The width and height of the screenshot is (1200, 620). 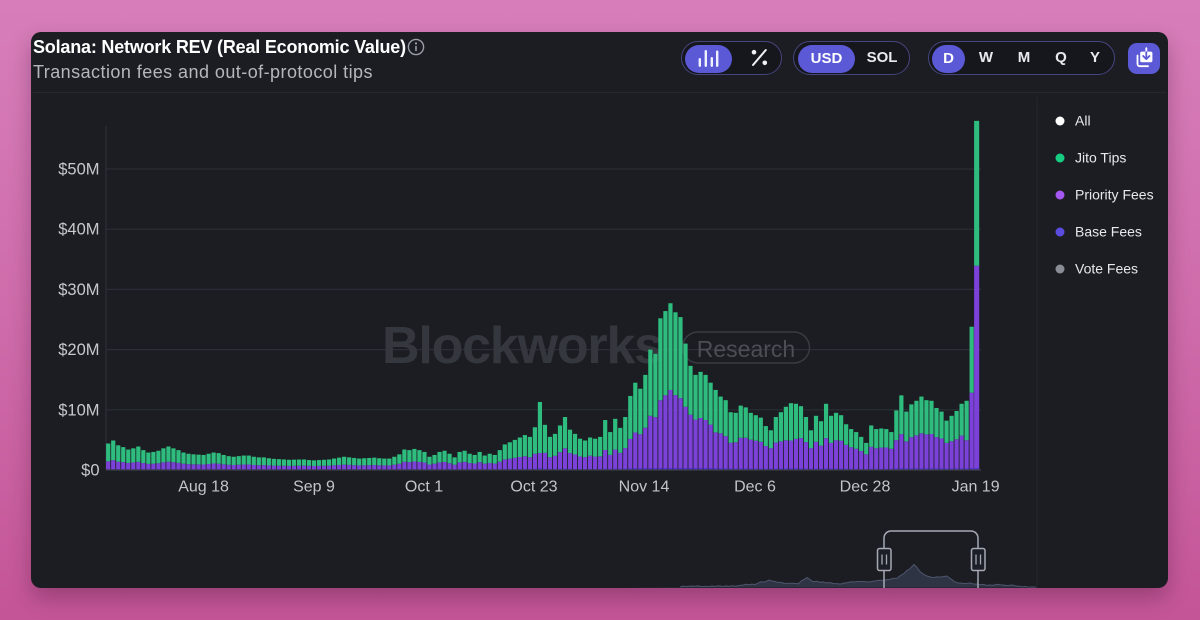 I want to click on svg-text: Oct 1, so click(x=424, y=487).